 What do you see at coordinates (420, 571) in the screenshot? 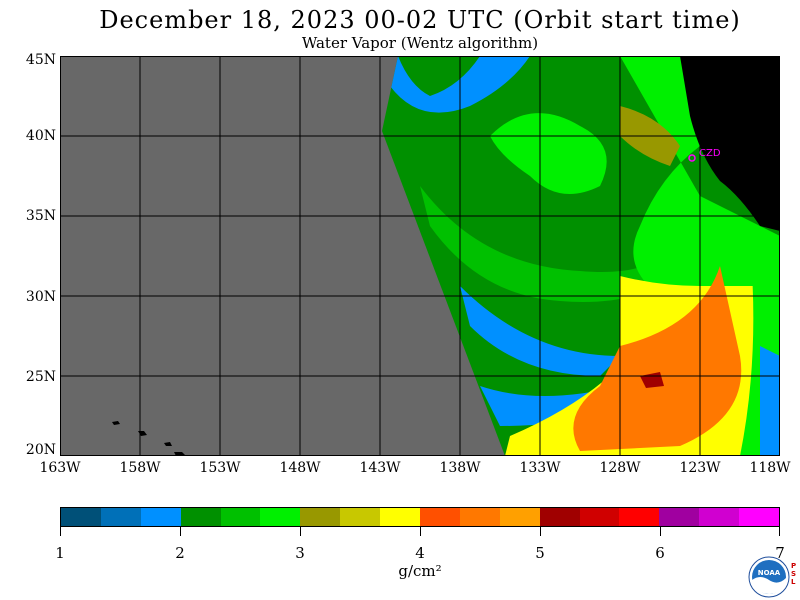
I see `colorbar-units: g/cm²` at bounding box center [420, 571].